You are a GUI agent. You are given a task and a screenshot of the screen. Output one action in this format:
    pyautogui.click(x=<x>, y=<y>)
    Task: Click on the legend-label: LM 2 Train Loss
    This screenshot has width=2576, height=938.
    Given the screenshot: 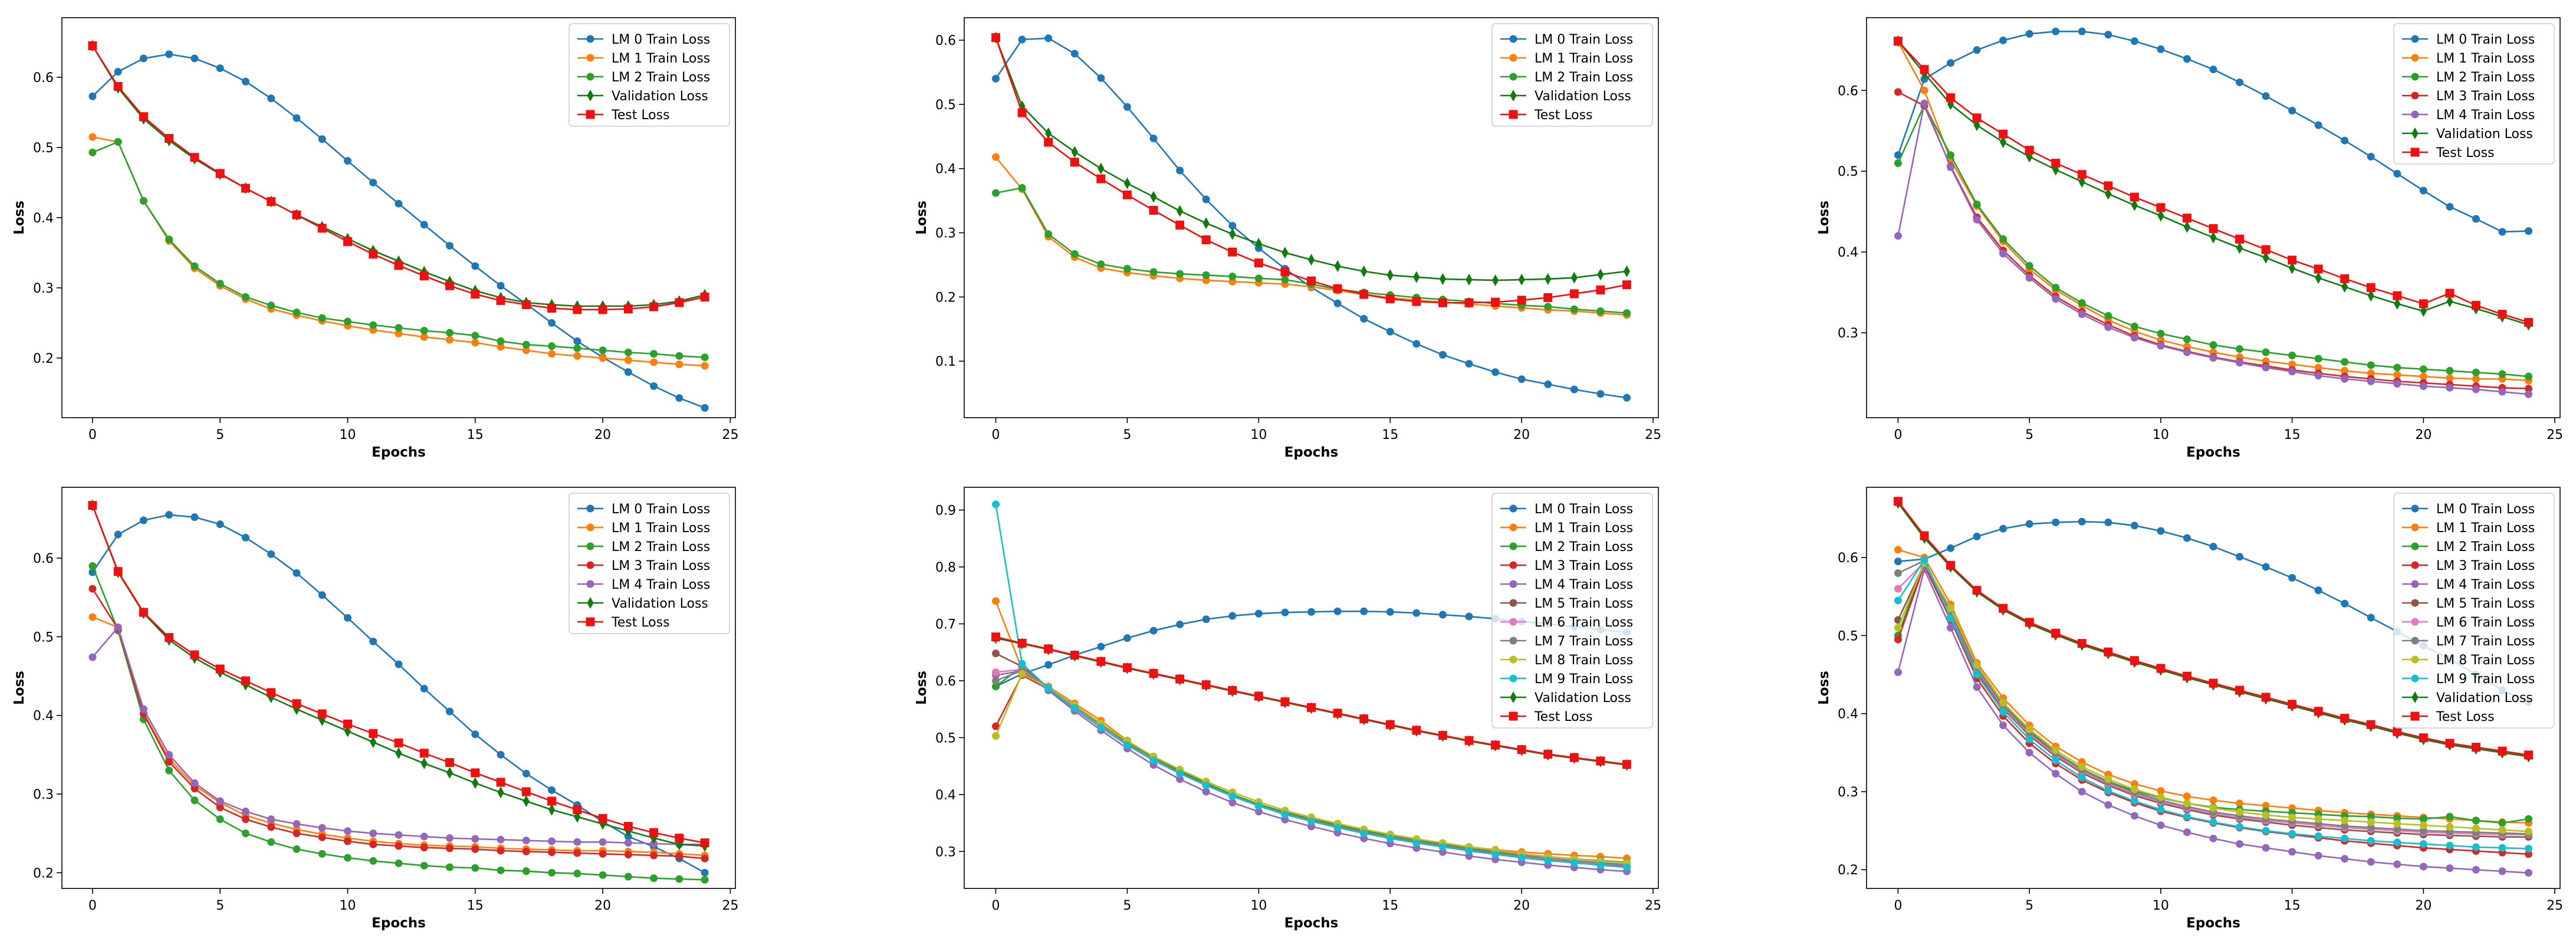 What is the action you would take?
    pyautogui.click(x=2486, y=77)
    